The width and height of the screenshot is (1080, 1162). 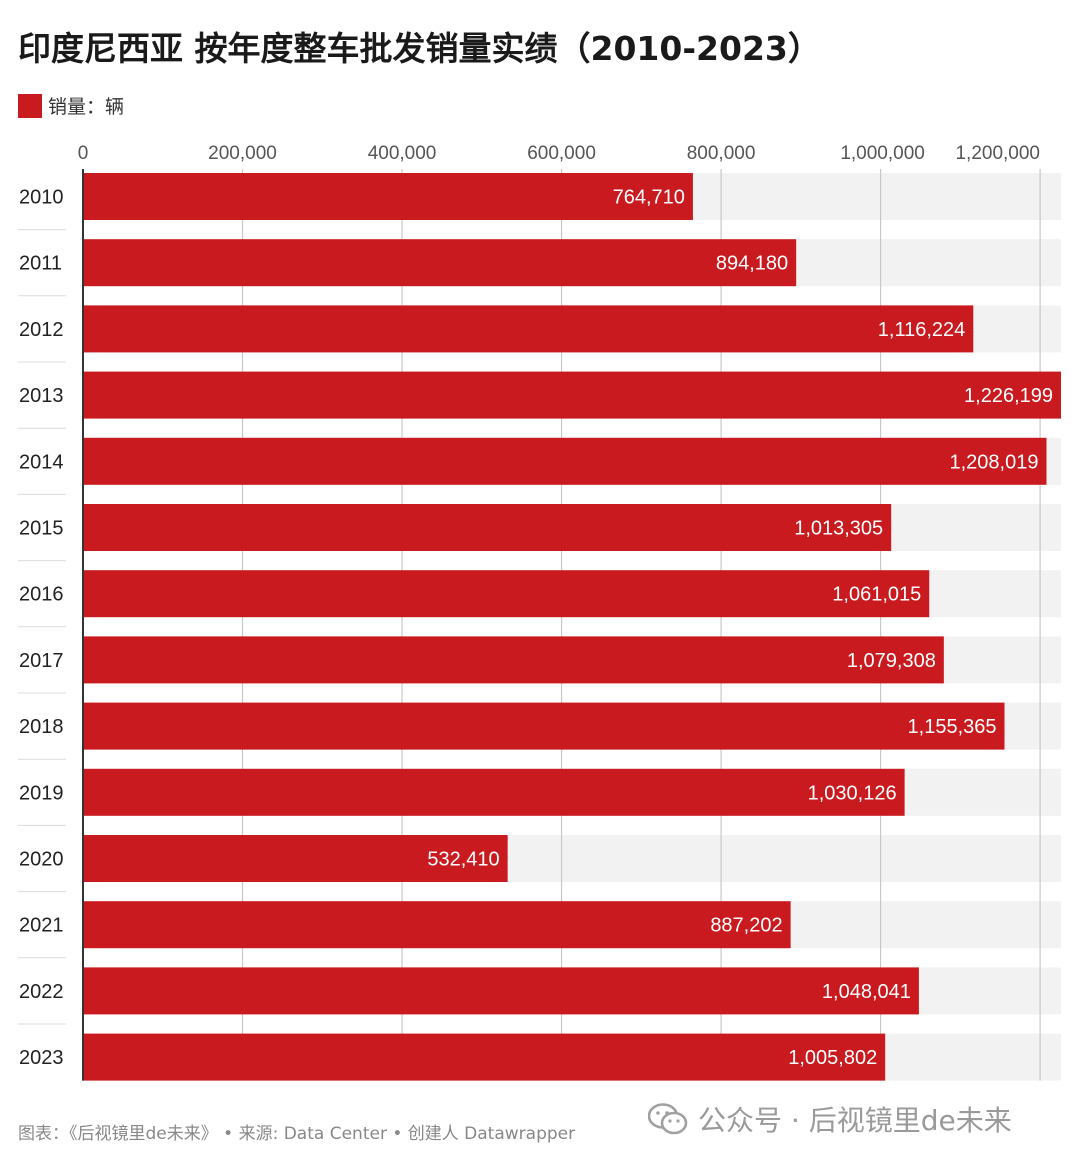 What do you see at coordinates (922, 330) in the screenshot?
I see `value-label: 1,116,224` at bounding box center [922, 330].